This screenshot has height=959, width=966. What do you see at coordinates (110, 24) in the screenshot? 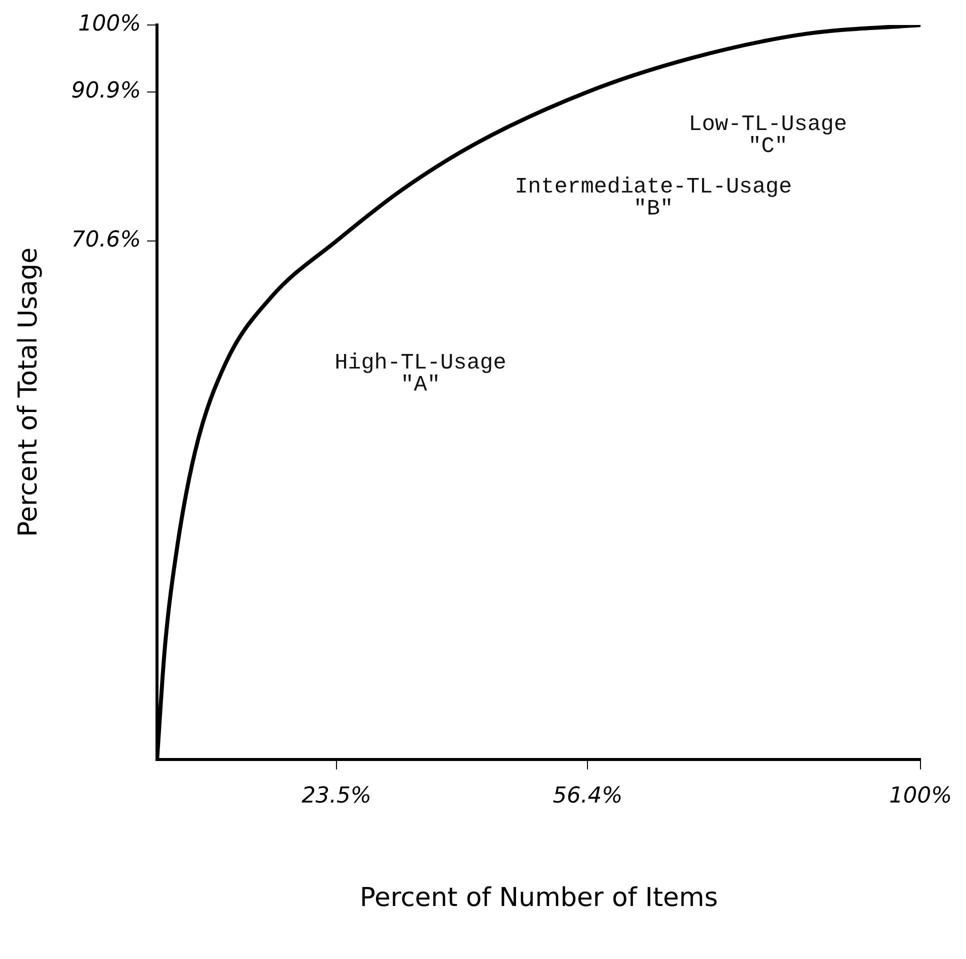
I see `y-tick-label: 100%` at bounding box center [110, 24].